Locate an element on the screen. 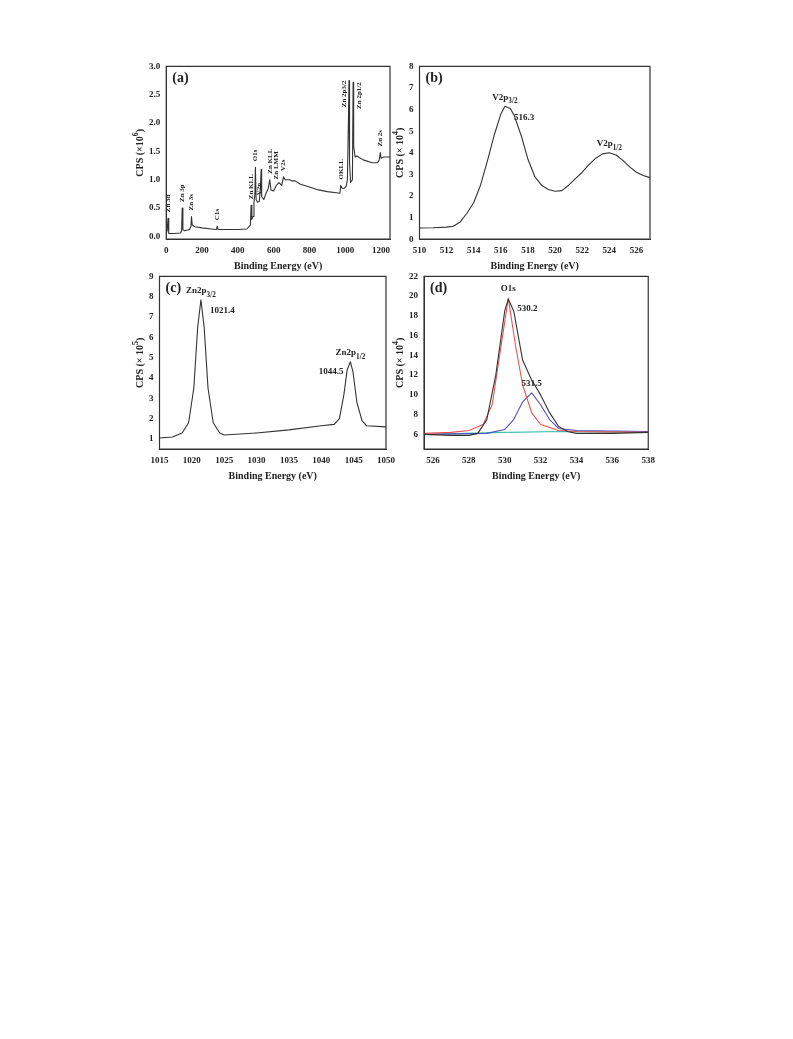  x-tick-label: 1040 is located at coordinates (321, 459).